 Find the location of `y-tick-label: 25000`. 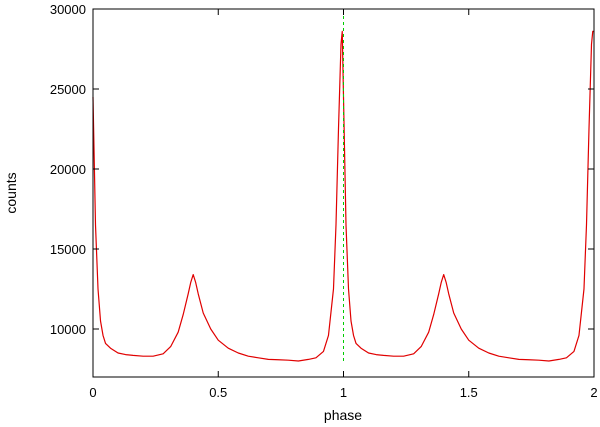

y-tick-label: 25000 is located at coordinates (68, 89).